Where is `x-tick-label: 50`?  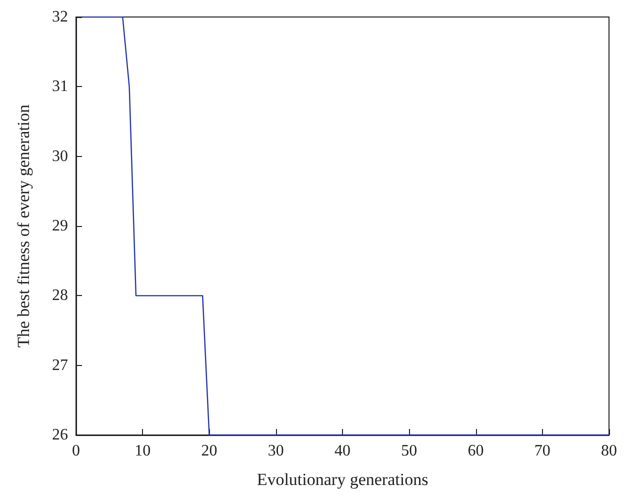
x-tick-label: 50 is located at coordinates (409, 451).